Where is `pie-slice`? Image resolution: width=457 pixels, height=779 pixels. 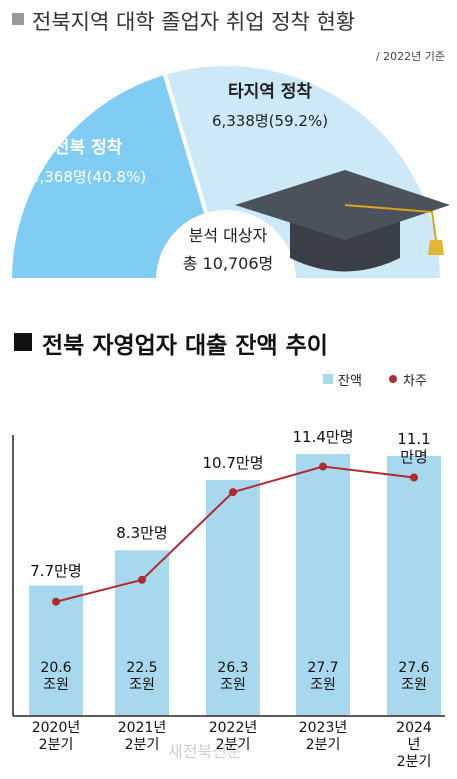
pie-slice is located at coordinates (108, 176).